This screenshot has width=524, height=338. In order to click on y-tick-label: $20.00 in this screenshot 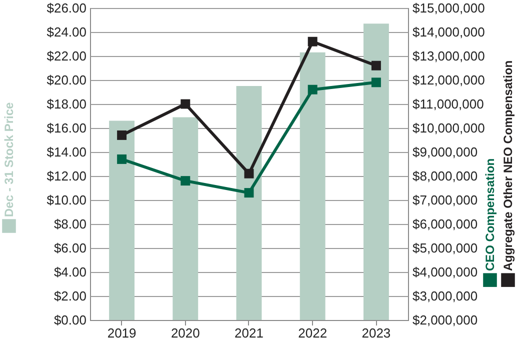, I will do `click(66, 80)`.